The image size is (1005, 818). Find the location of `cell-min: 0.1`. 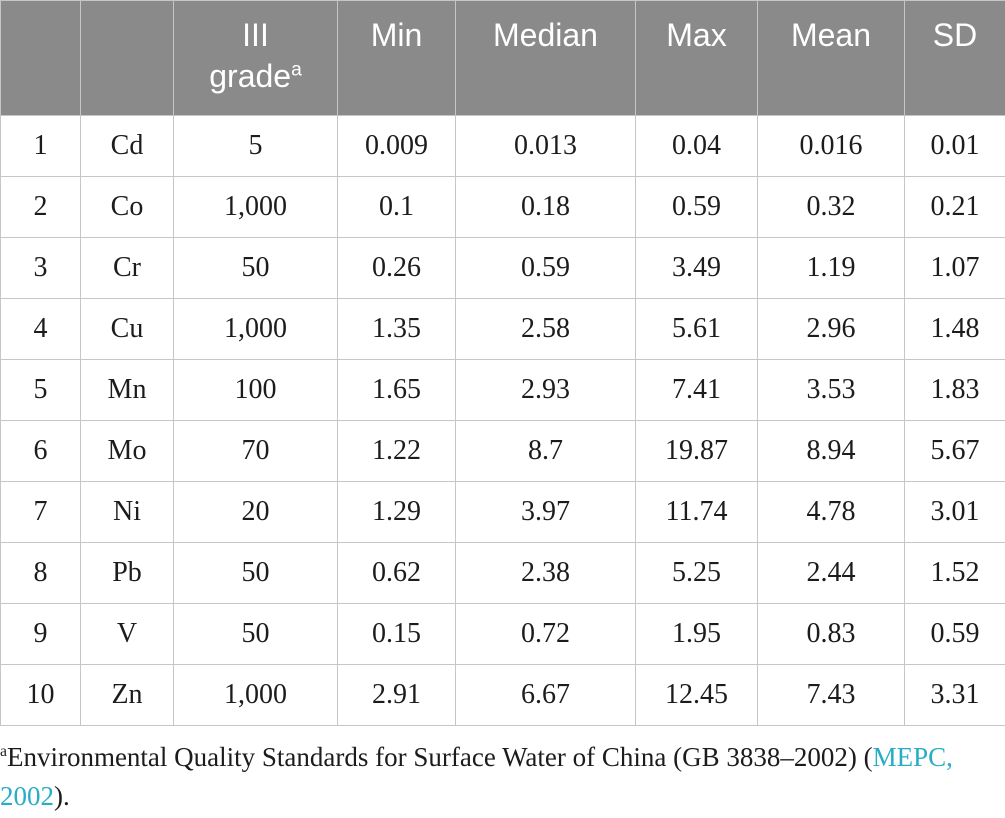

cell-min: 0.1 is located at coordinates (396, 207).